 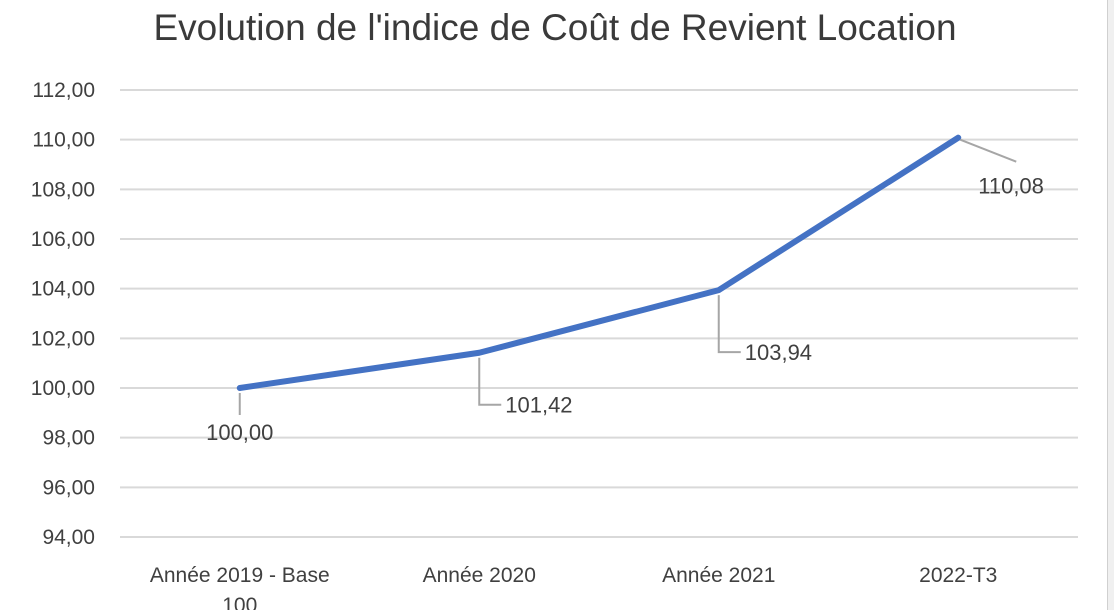 What do you see at coordinates (63, 388) in the screenshot?
I see `y-tick-label: 100,00` at bounding box center [63, 388].